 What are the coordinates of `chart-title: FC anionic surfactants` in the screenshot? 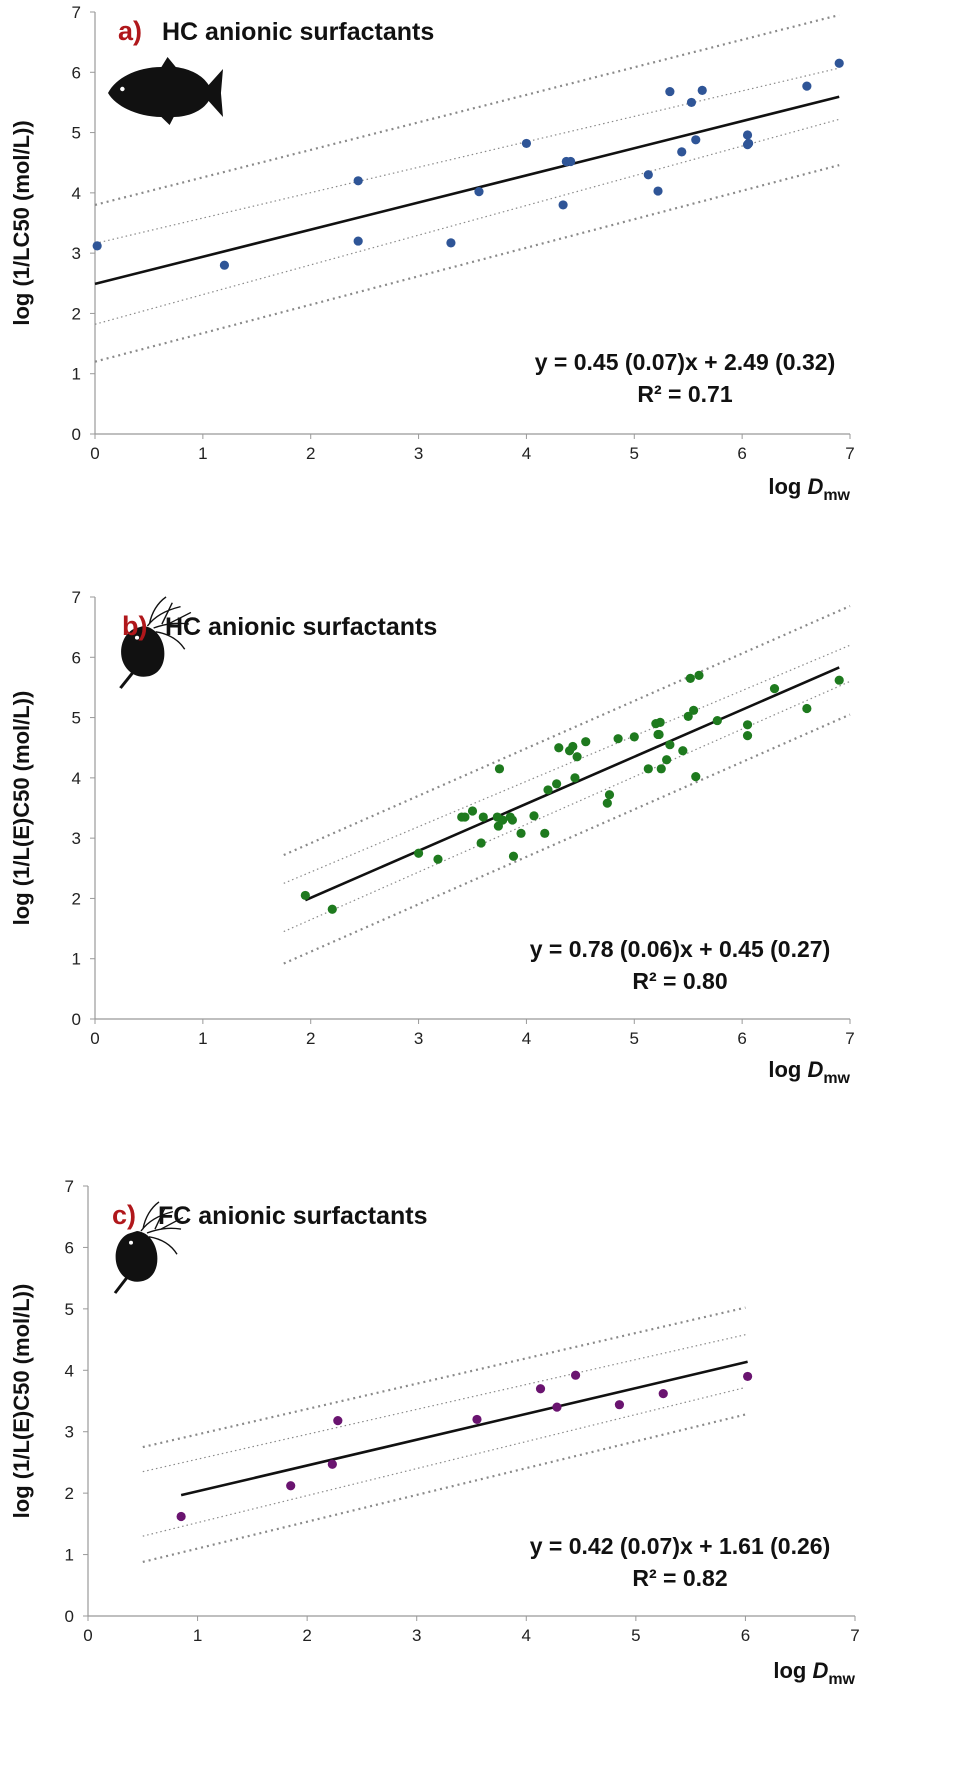 It's located at (293, 1216).